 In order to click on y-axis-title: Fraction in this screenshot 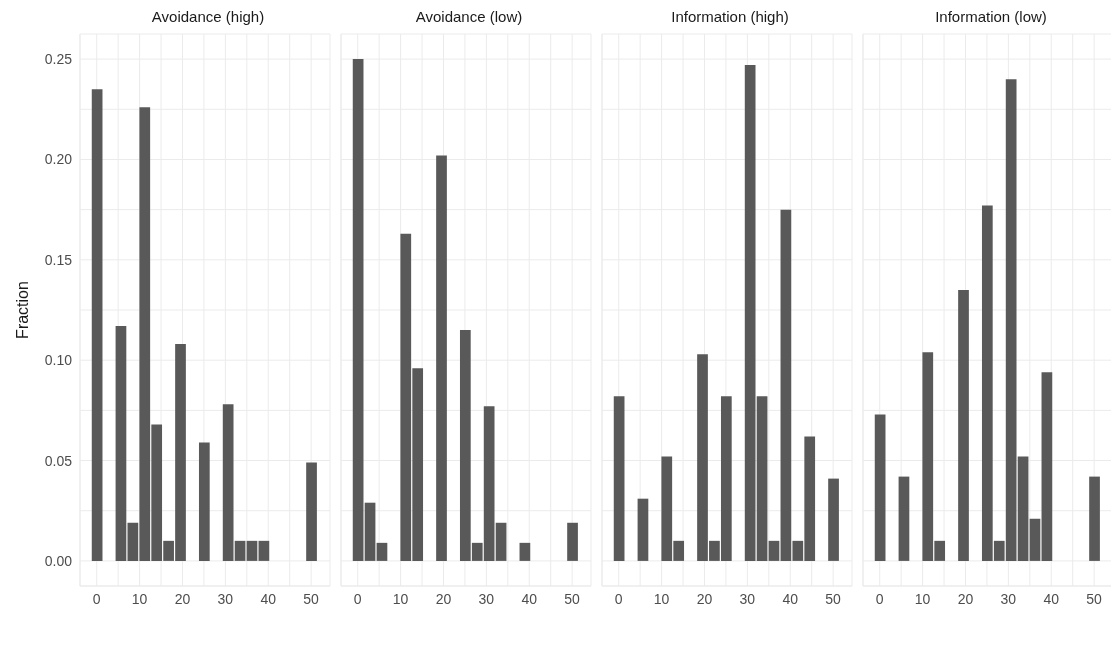, I will do `click(22, 310)`.